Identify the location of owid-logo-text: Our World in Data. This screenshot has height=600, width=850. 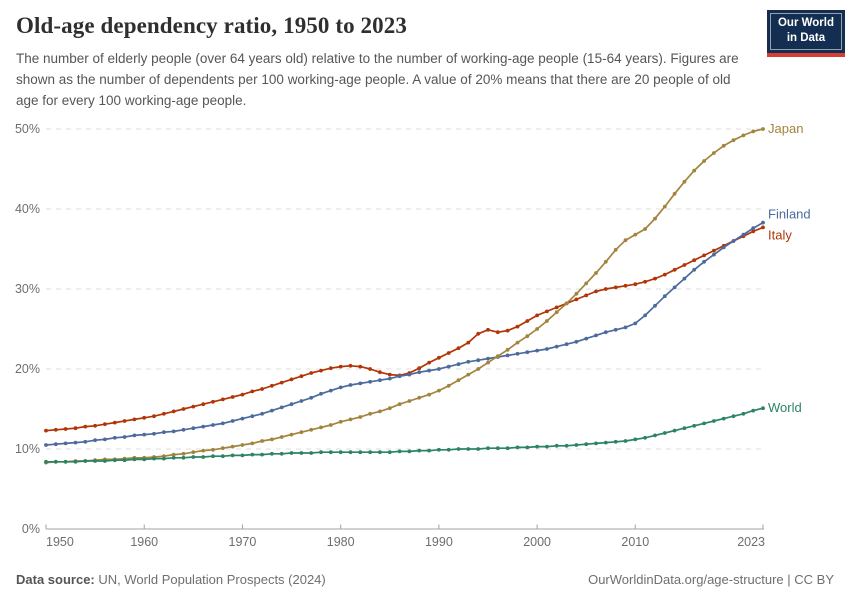
(805, 31).